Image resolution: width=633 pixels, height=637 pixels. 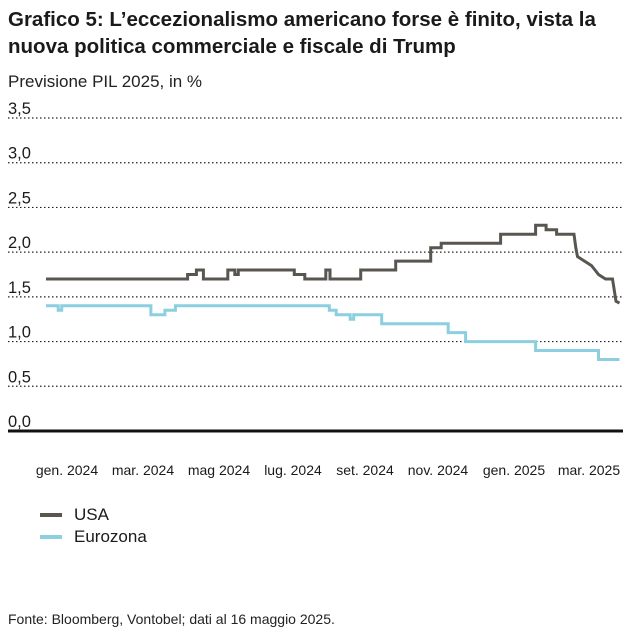 What do you see at coordinates (19, 154) in the screenshot?
I see `y-tick-label: 3,0` at bounding box center [19, 154].